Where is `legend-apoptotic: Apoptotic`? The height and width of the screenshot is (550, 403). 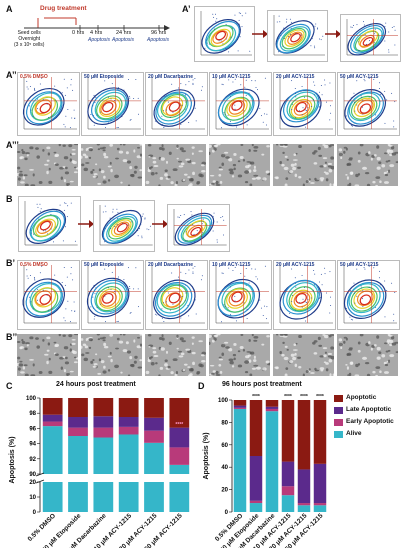
legend-apoptotic: Apoptotic is located at coordinates (361, 397).